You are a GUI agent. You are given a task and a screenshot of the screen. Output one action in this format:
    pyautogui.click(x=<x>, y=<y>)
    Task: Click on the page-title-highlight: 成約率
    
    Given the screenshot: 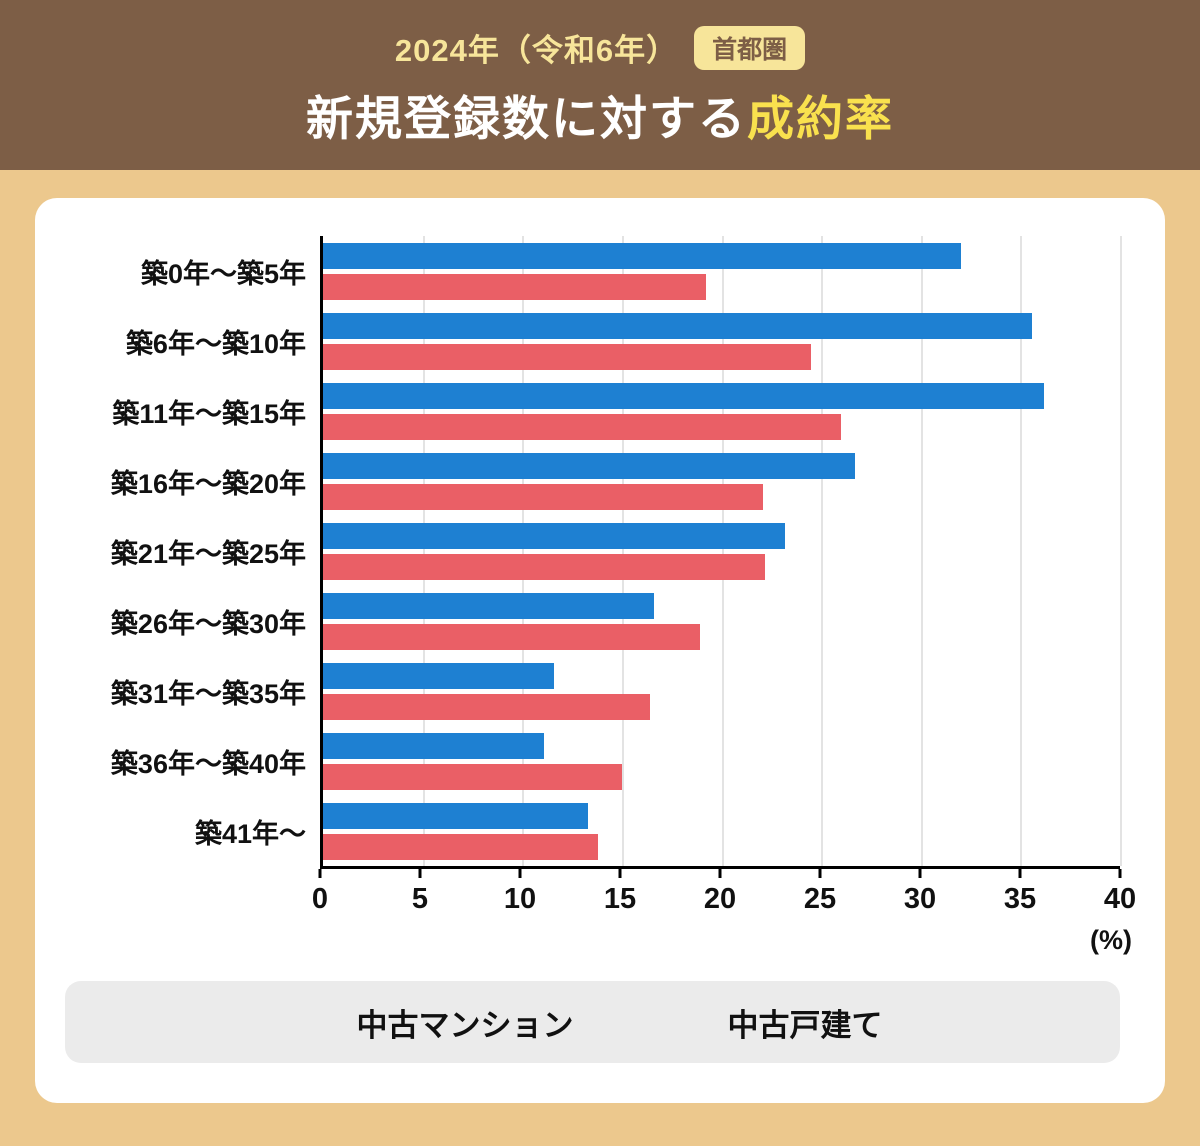 What is the action you would take?
    pyautogui.click(x=820, y=118)
    